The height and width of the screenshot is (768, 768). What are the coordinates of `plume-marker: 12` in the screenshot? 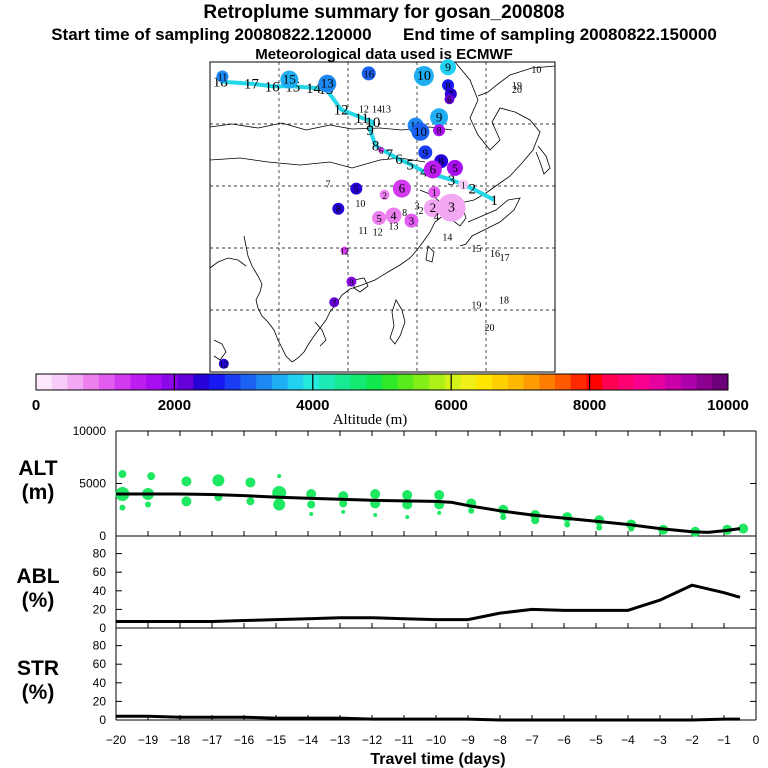 It's located at (344, 251).